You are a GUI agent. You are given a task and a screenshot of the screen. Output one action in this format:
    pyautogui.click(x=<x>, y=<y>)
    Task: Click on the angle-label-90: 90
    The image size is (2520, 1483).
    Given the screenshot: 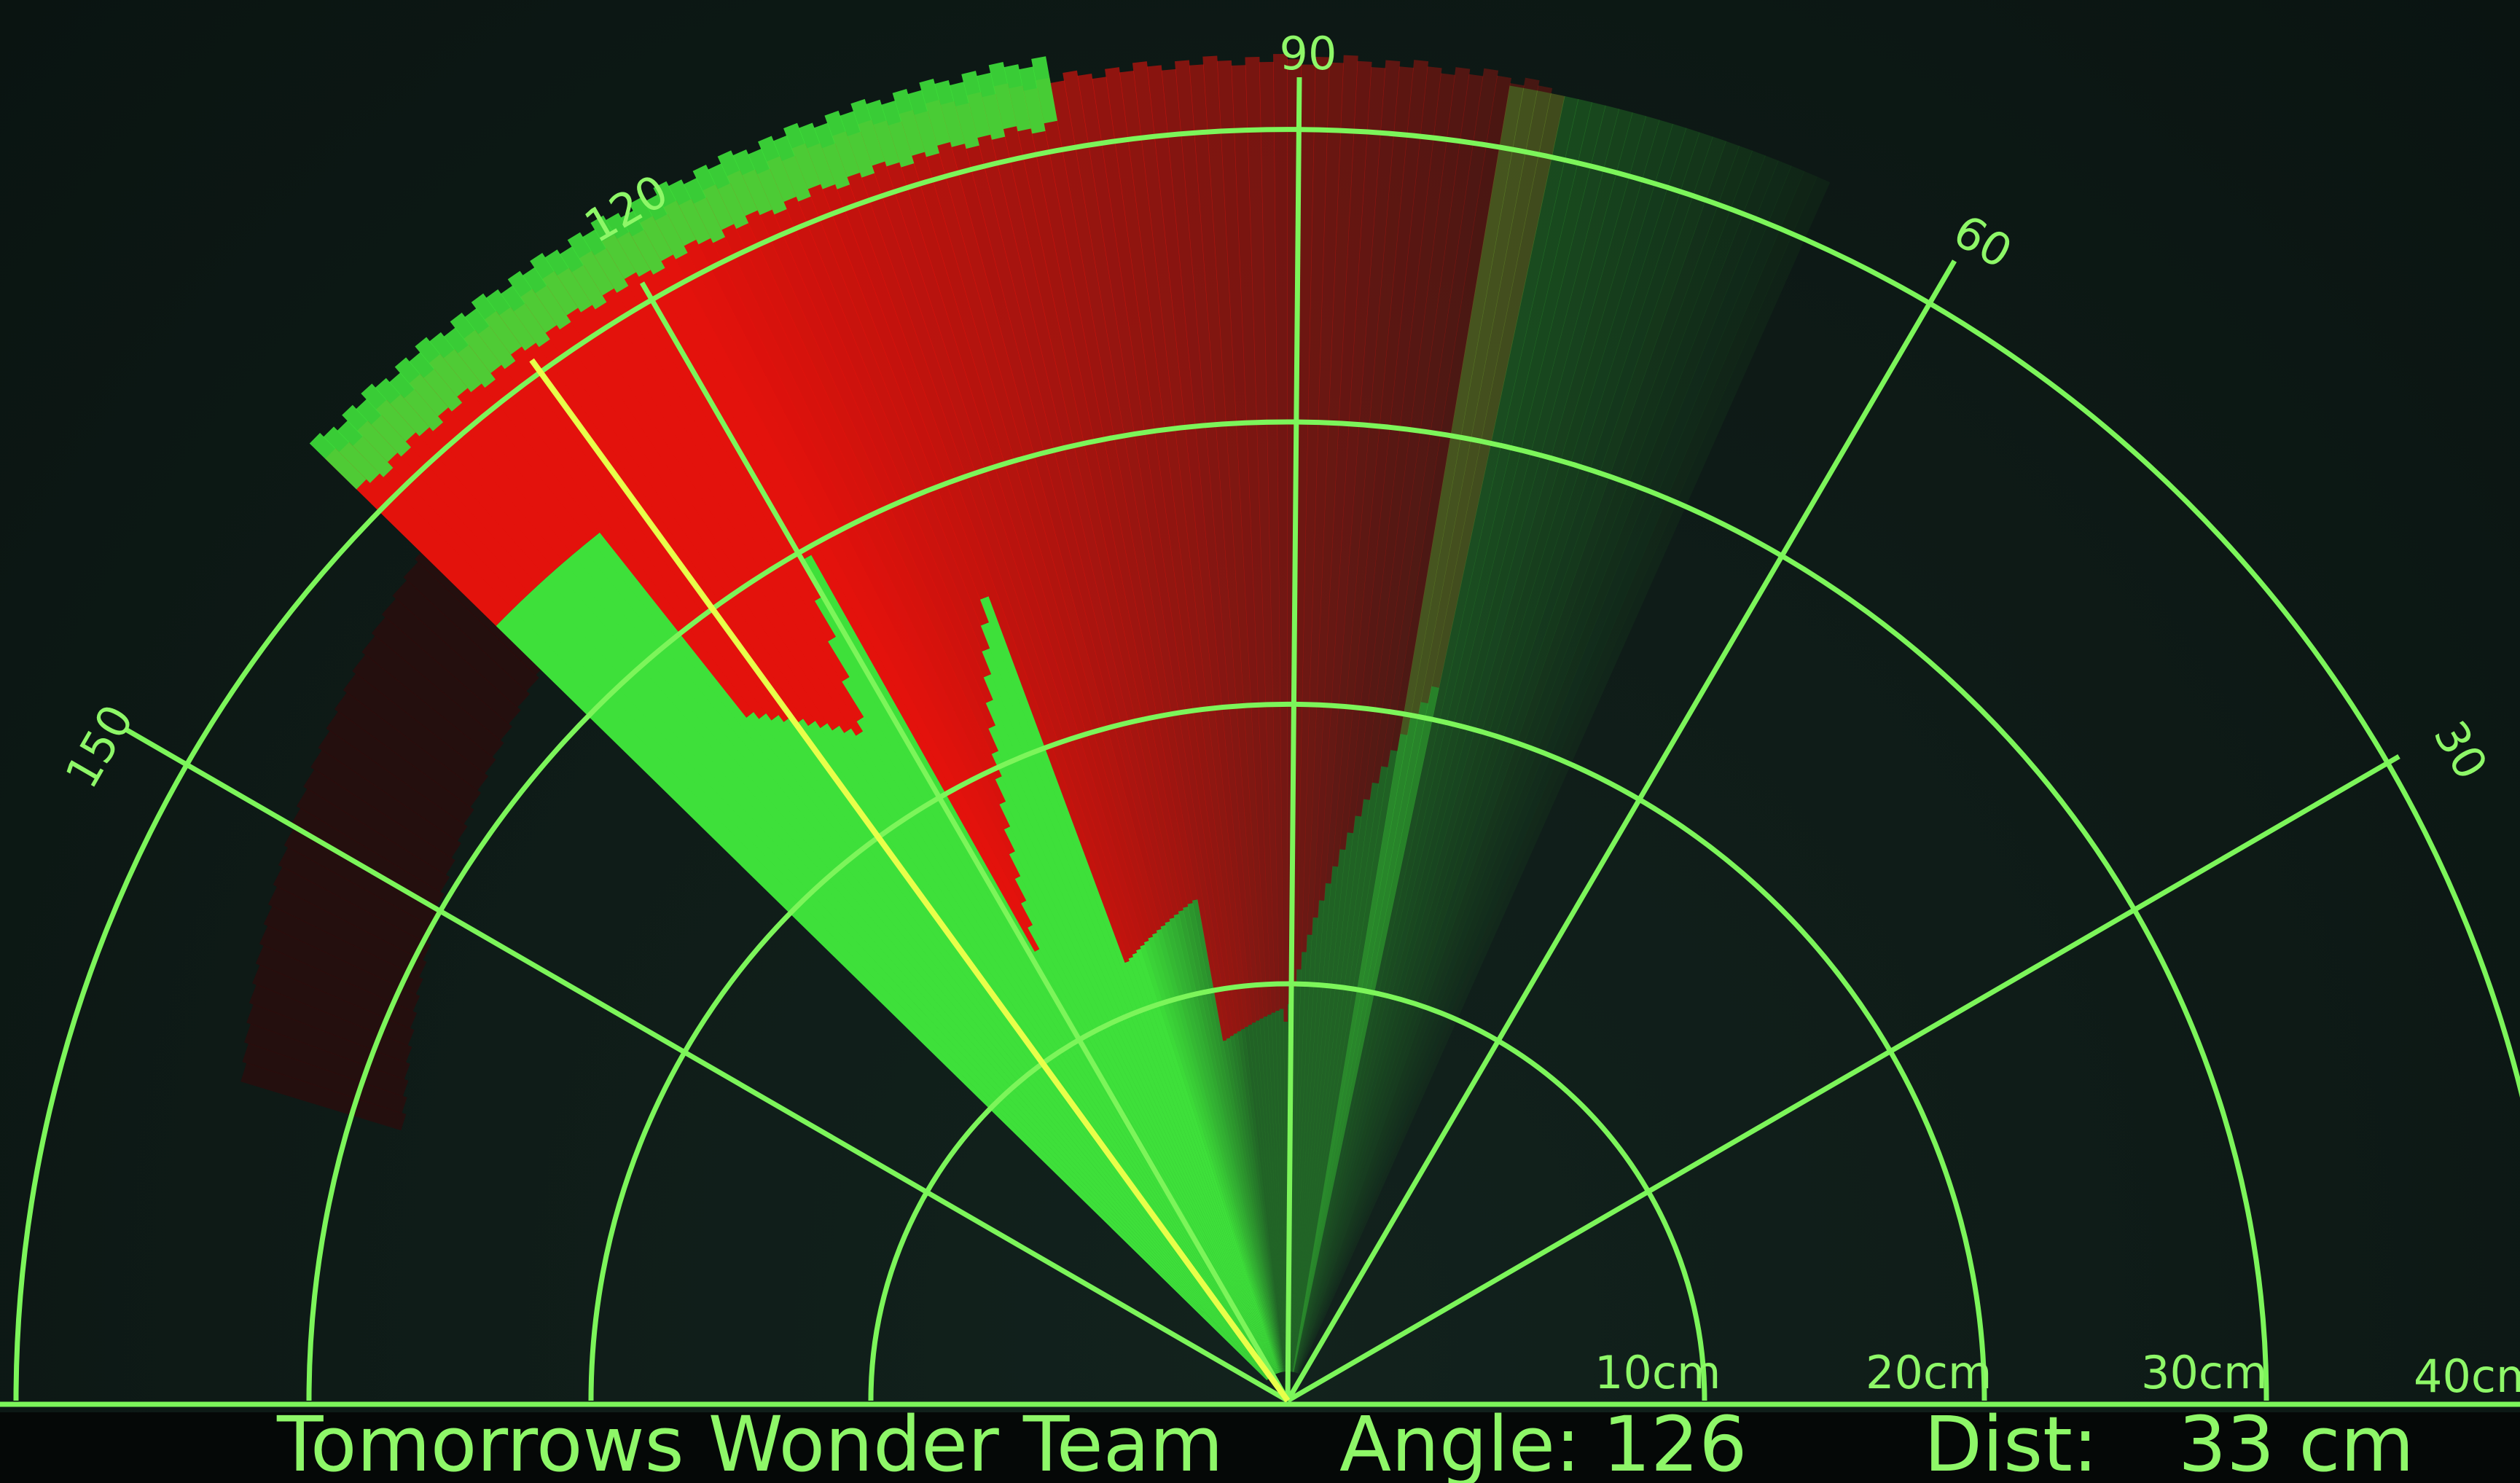 What is the action you would take?
    pyautogui.click(x=1308, y=53)
    